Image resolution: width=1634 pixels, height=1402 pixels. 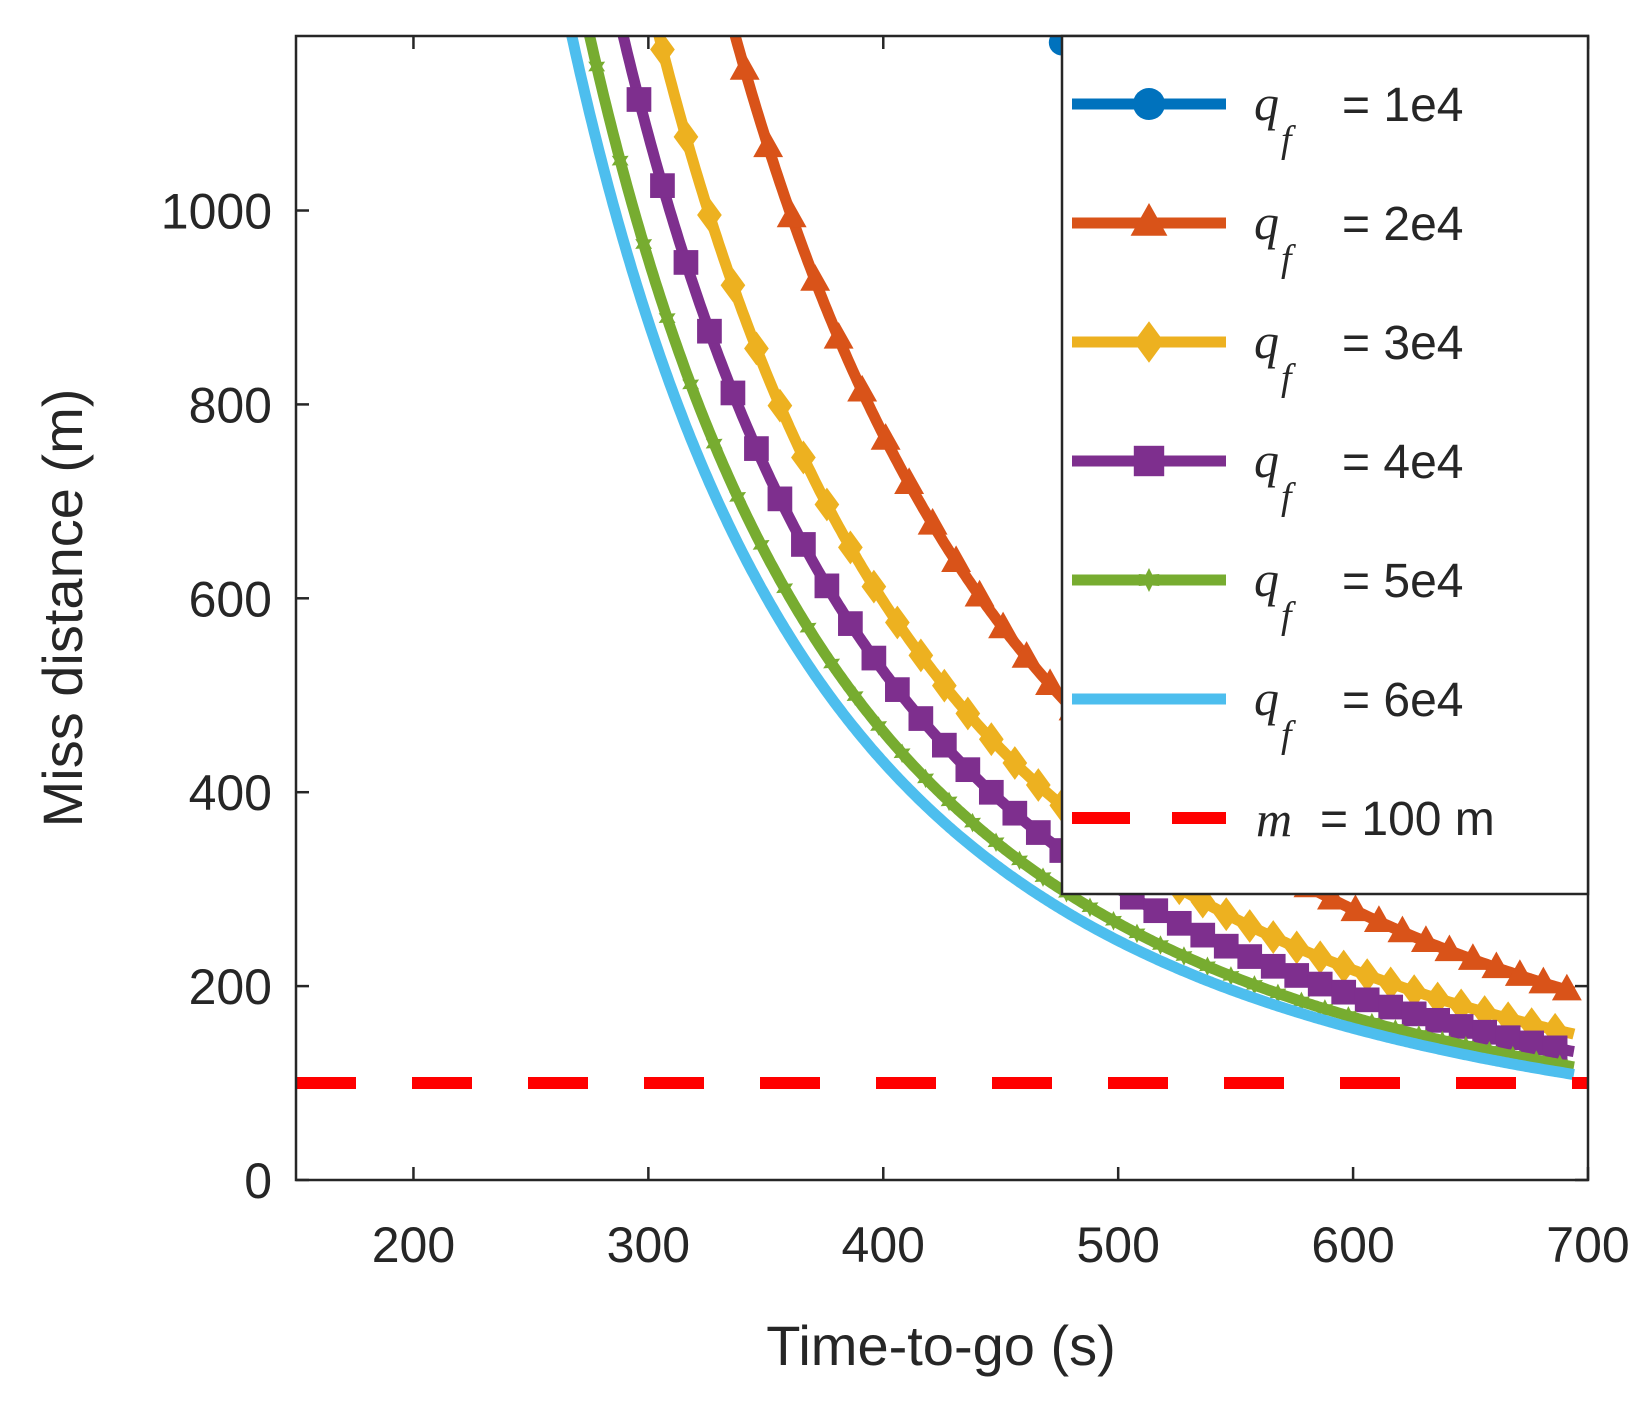 What do you see at coordinates (1402, 343) in the screenshot?
I see `legend-label: = 3e4` at bounding box center [1402, 343].